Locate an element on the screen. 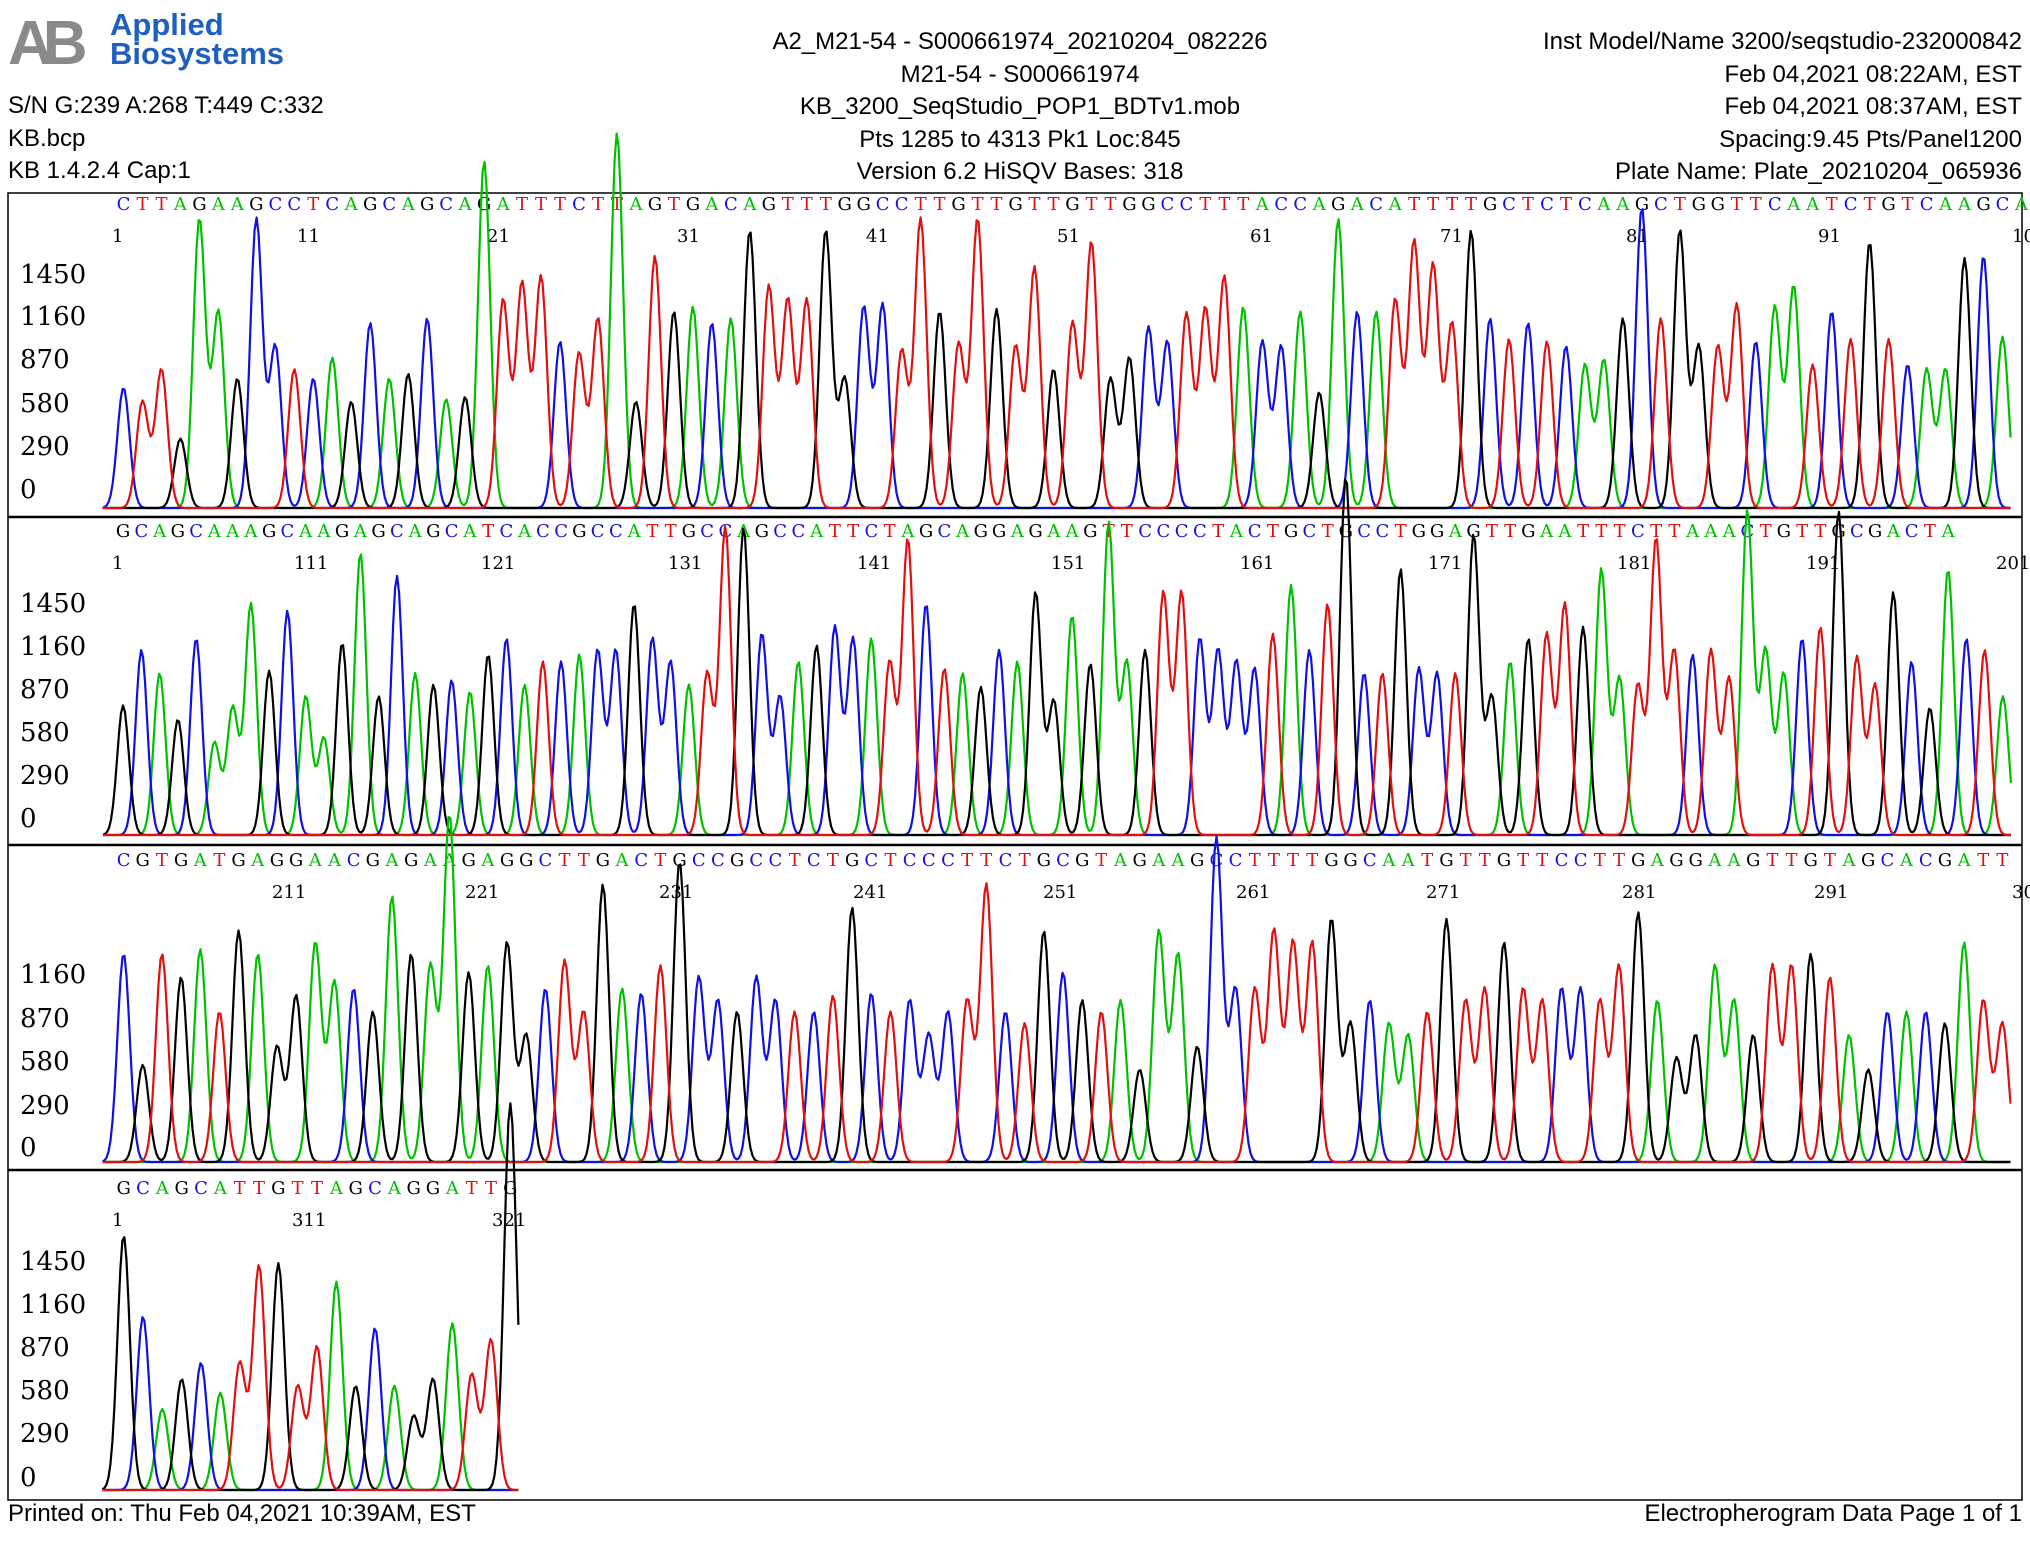 Image resolution: width=2030 pixels, height=1561 pixels. base-position-label: 281 is located at coordinates (1639, 892).